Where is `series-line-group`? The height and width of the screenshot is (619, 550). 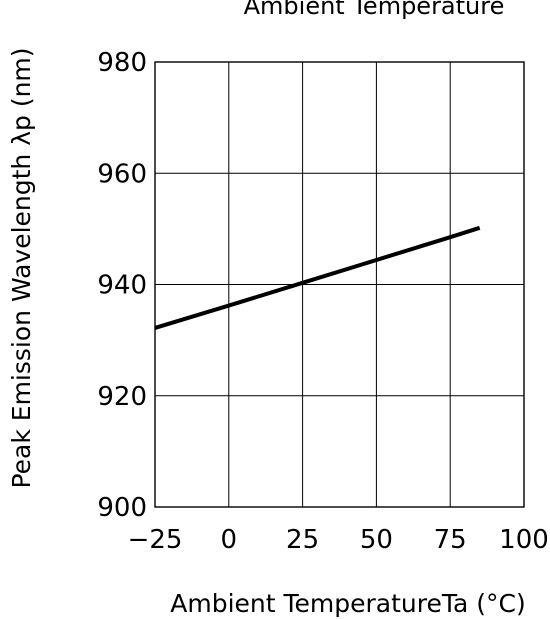 series-line-group is located at coordinates (317, 277).